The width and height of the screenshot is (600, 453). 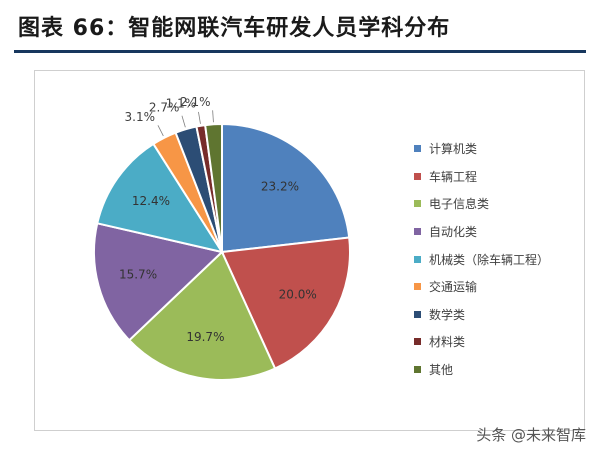 What do you see at coordinates (481, 342) in the screenshot?
I see `legend-item: 材料类` at bounding box center [481, 342].